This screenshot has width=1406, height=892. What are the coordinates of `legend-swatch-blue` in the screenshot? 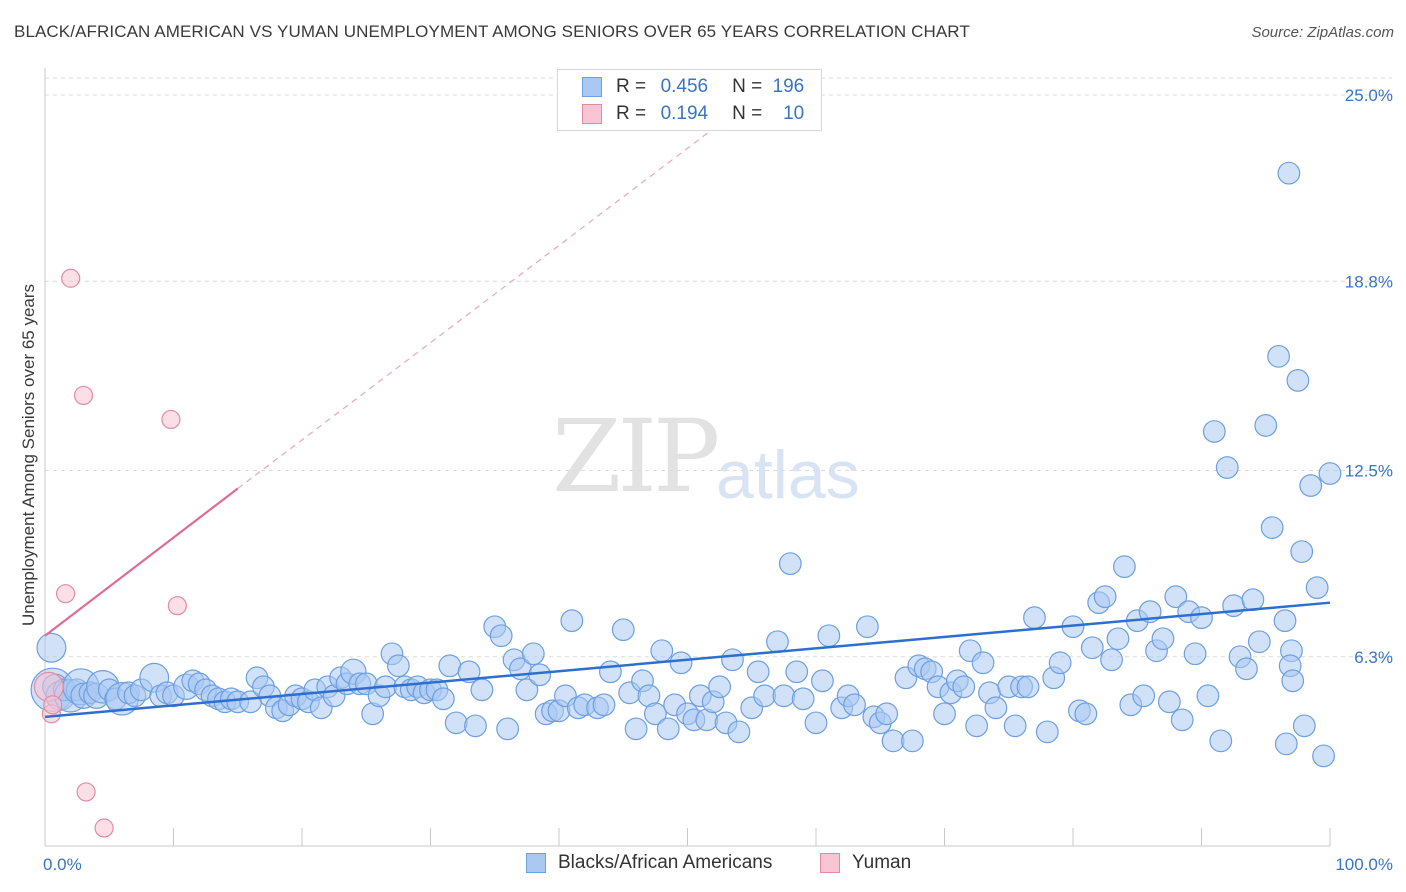 It's located at (592, 87).